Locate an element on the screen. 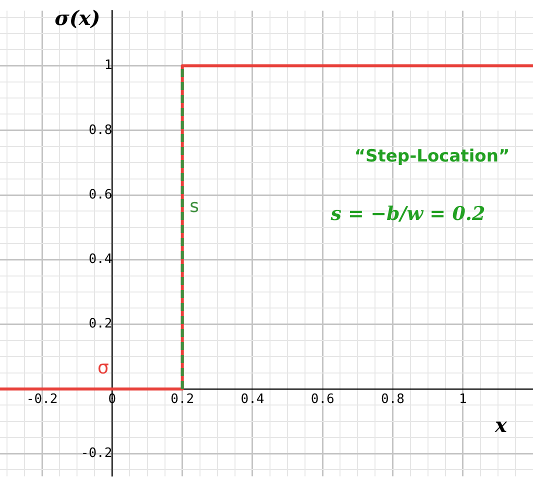 Image resolution: width=533 pixels, height=487 pixels. x-axis-title: x is located at coordinates (501, 425).